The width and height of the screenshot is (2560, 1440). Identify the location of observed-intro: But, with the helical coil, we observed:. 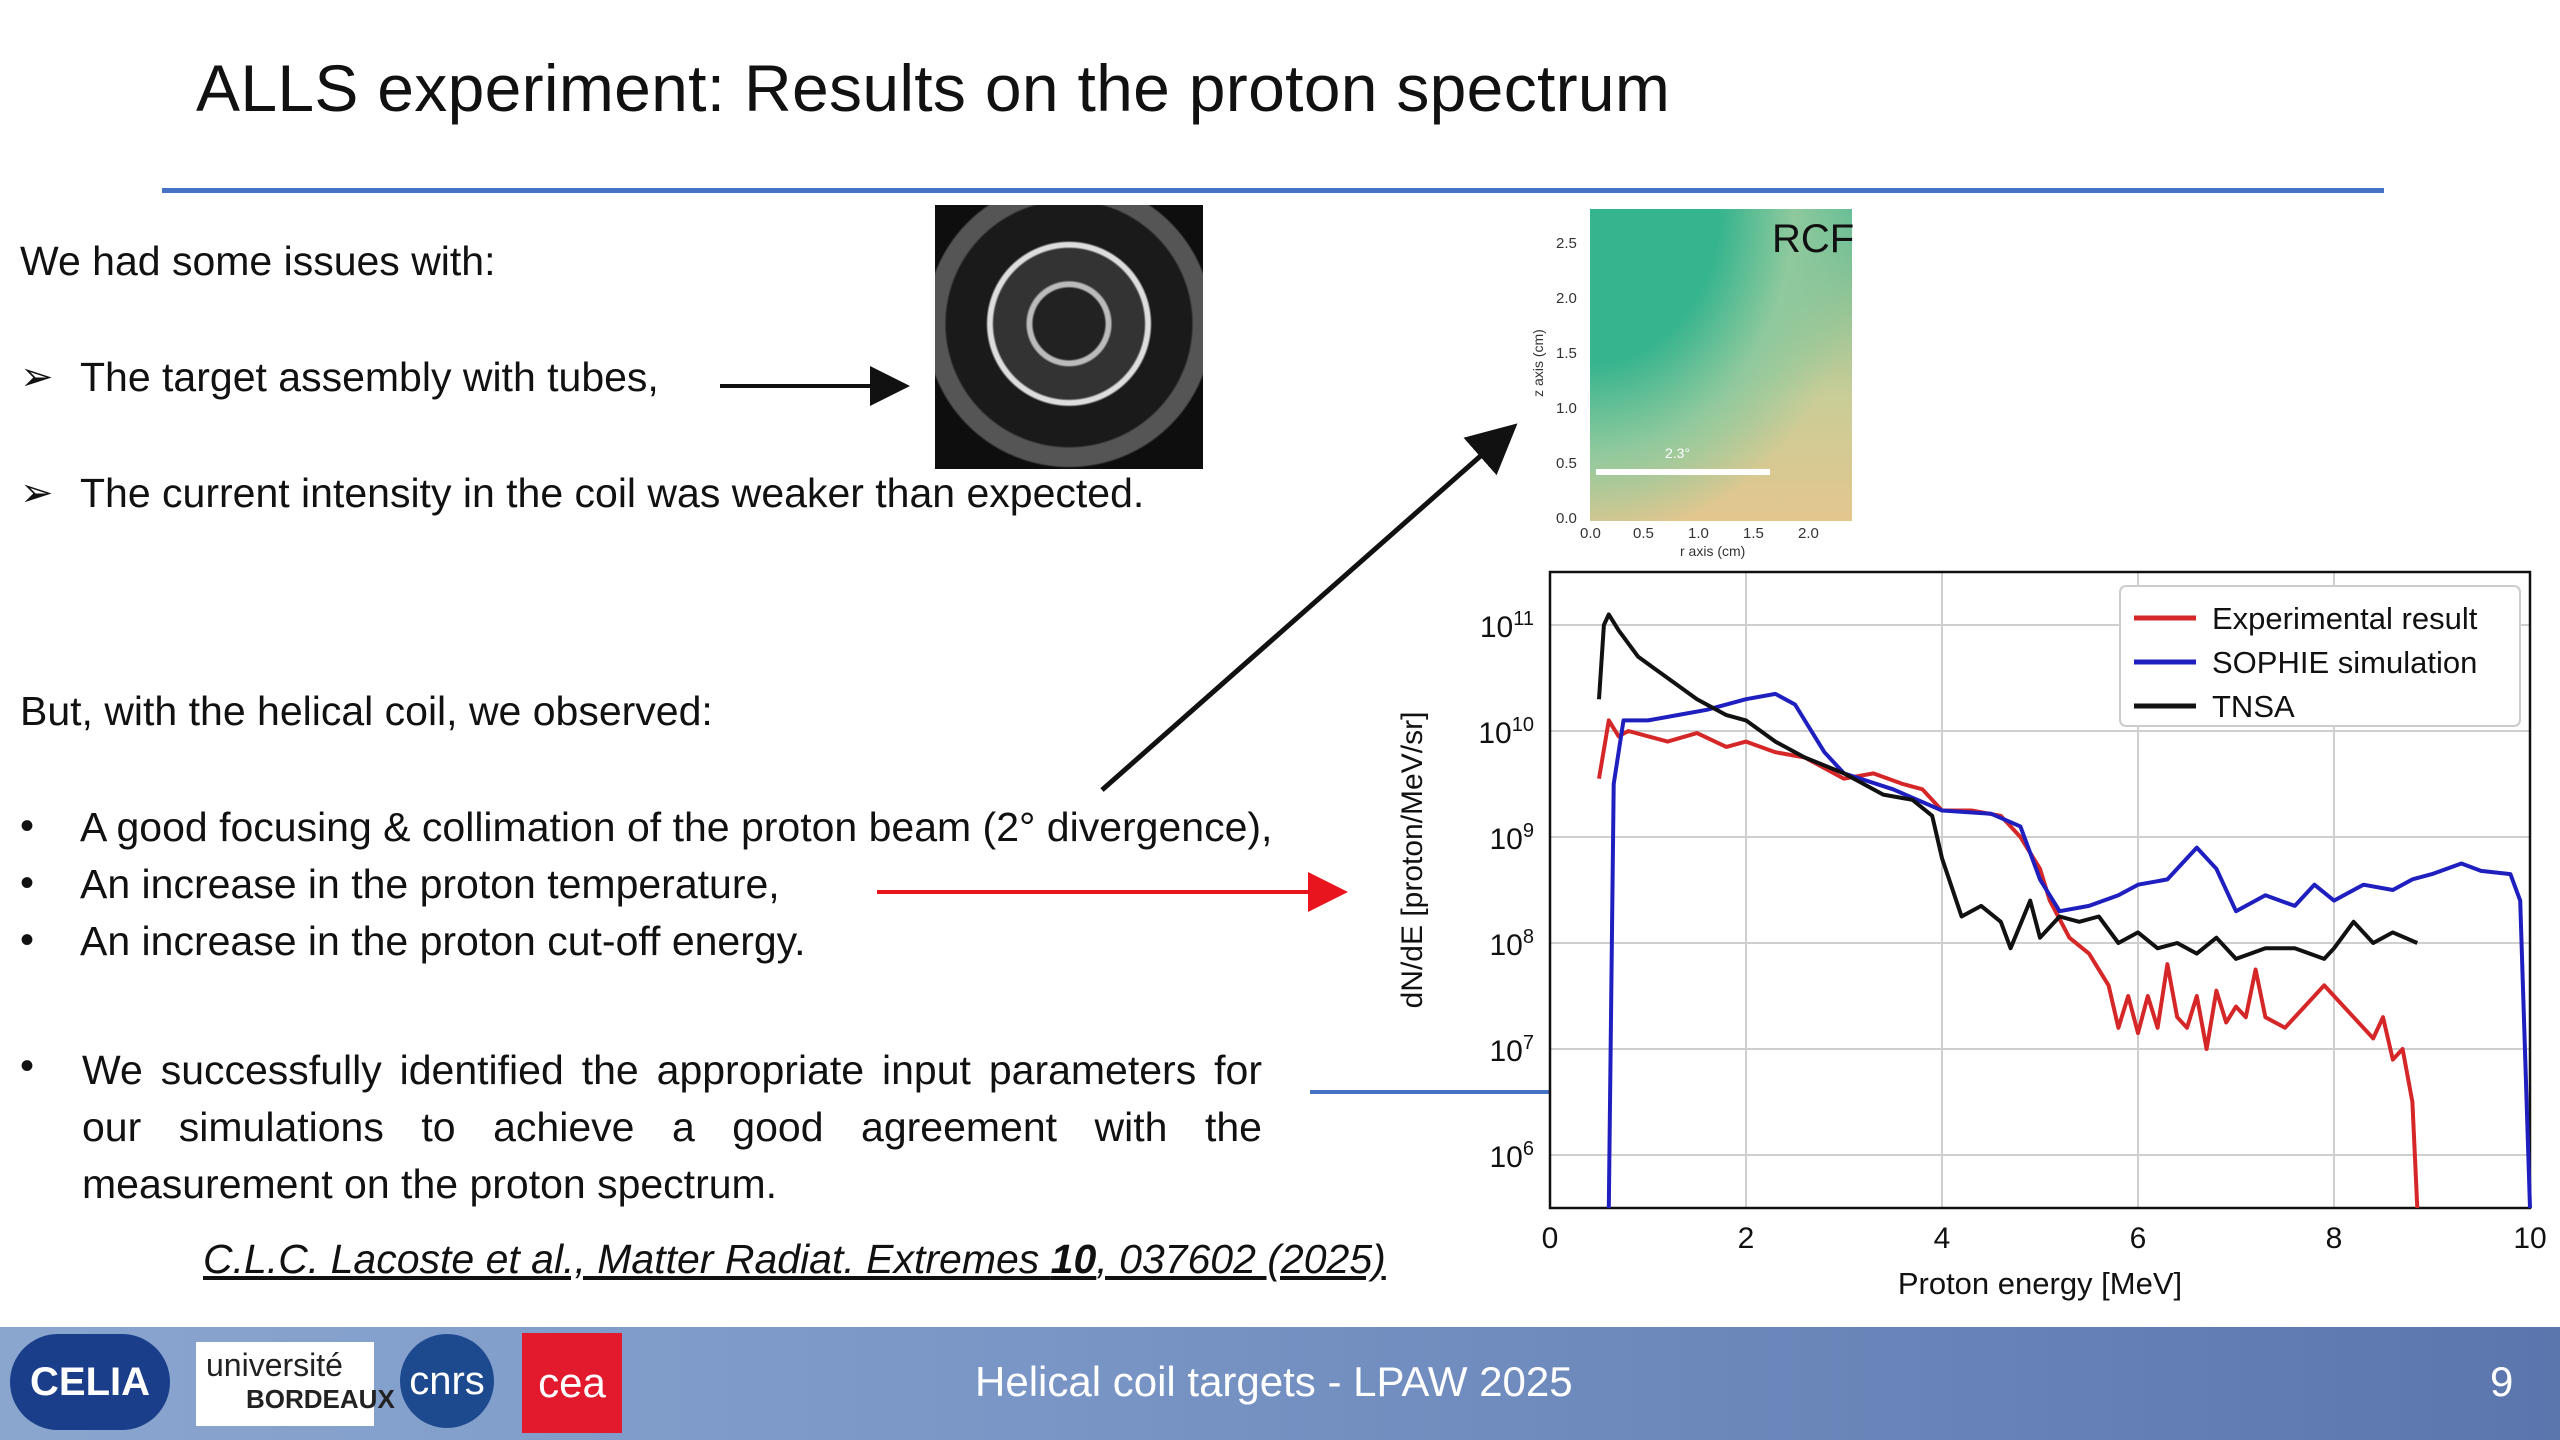
(366, 711).